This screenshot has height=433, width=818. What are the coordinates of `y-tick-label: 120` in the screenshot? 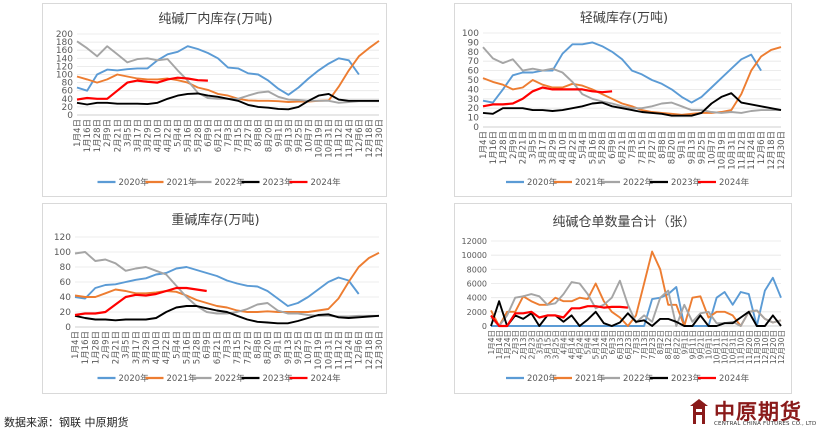 It's located at (64, 67).